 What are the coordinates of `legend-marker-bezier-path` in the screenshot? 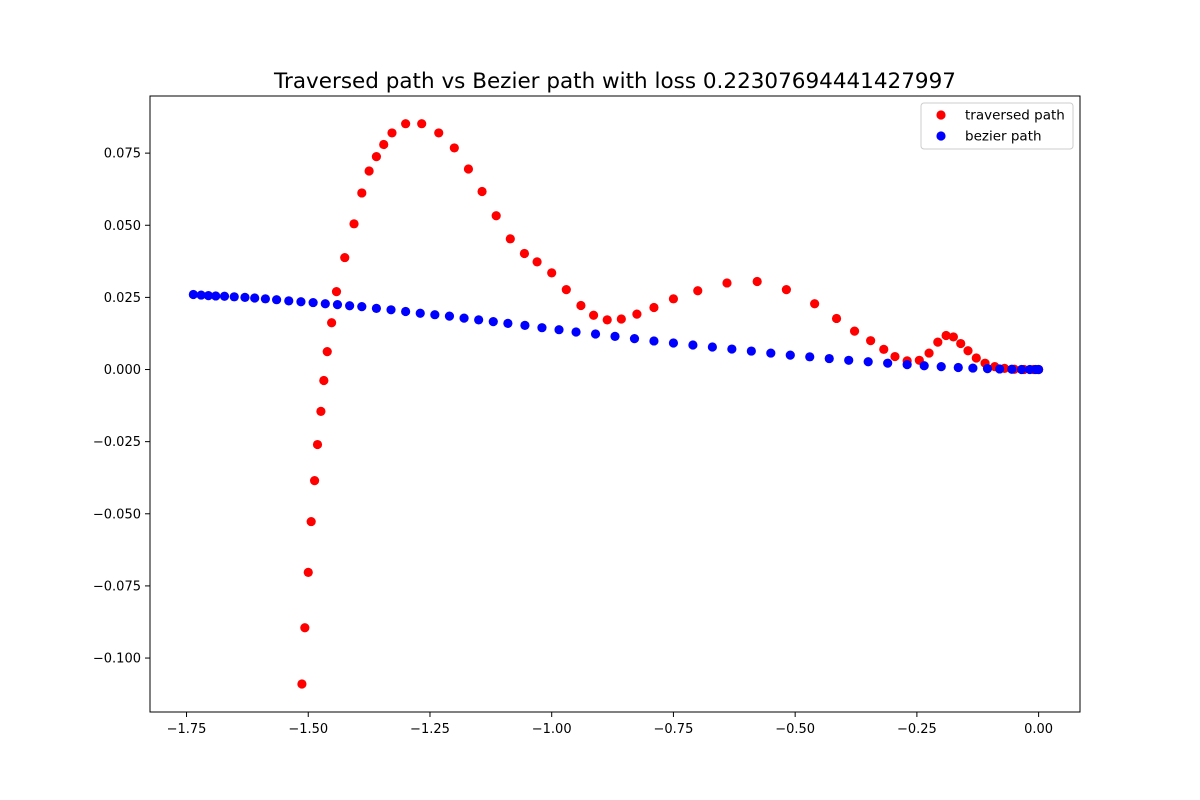 It's located at (941, 136).